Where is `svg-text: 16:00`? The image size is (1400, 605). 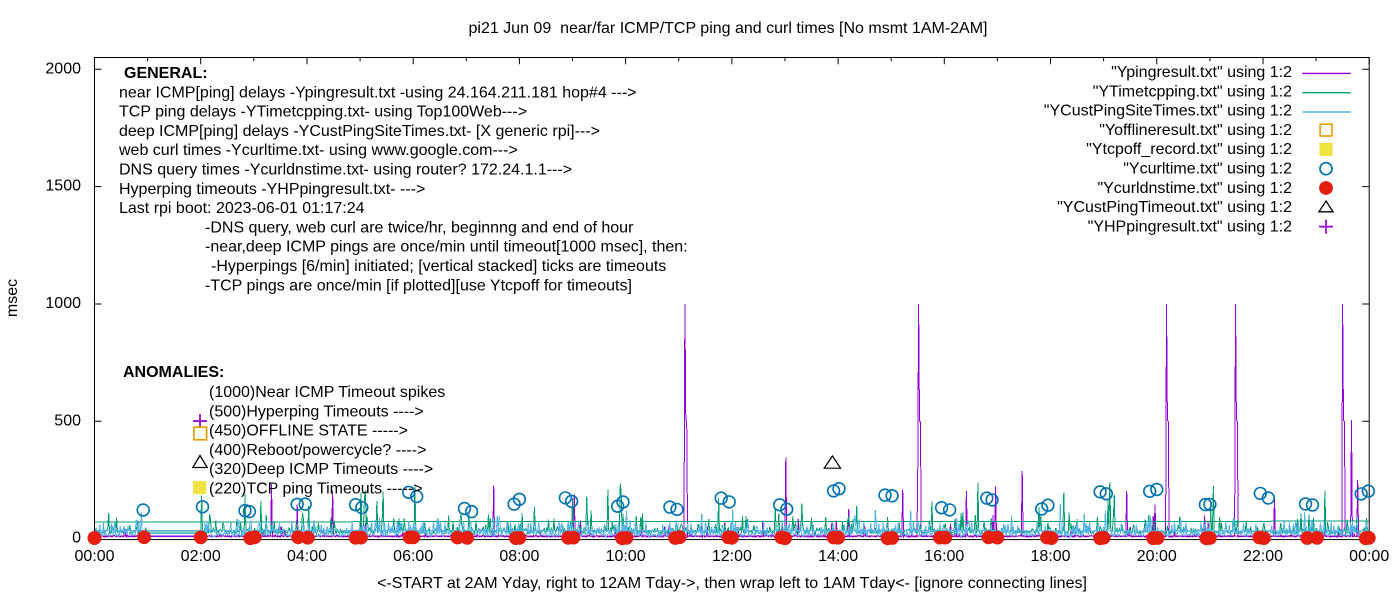 svg-text: 16:00 is located at coordinates (944, 556).